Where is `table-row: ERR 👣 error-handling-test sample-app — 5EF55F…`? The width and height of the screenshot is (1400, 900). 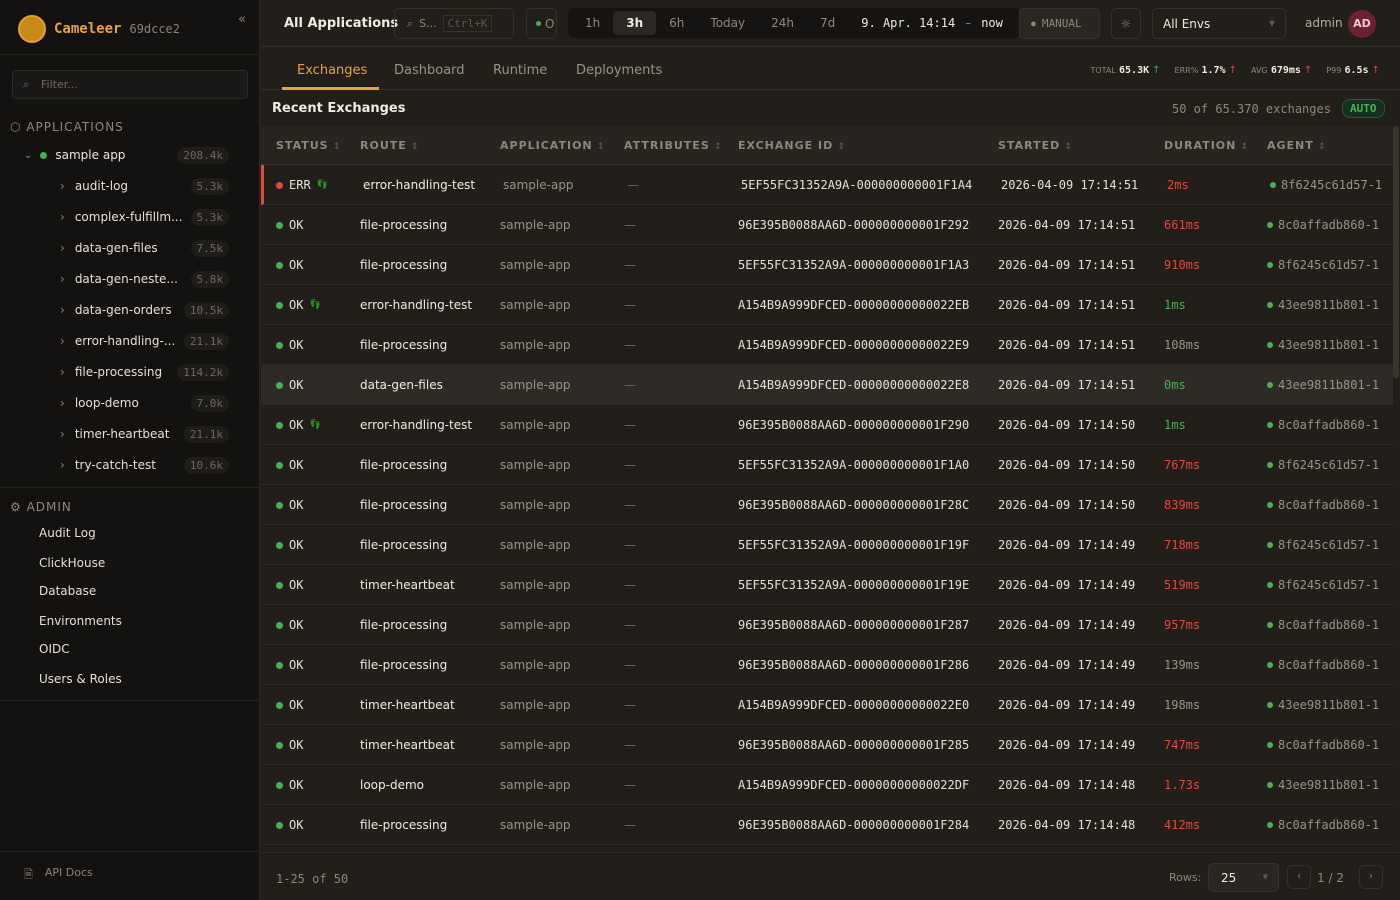 table-row: ERR 👣 error-handling-test sample-app — 5EF55F… is located at coordinates (827, 185).